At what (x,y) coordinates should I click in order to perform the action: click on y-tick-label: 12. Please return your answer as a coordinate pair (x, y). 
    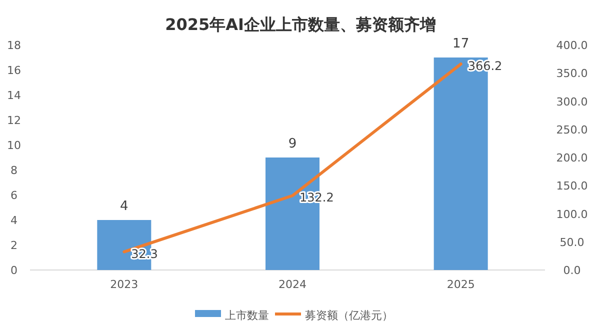
    Looking at the image, I should click on (14, 120).